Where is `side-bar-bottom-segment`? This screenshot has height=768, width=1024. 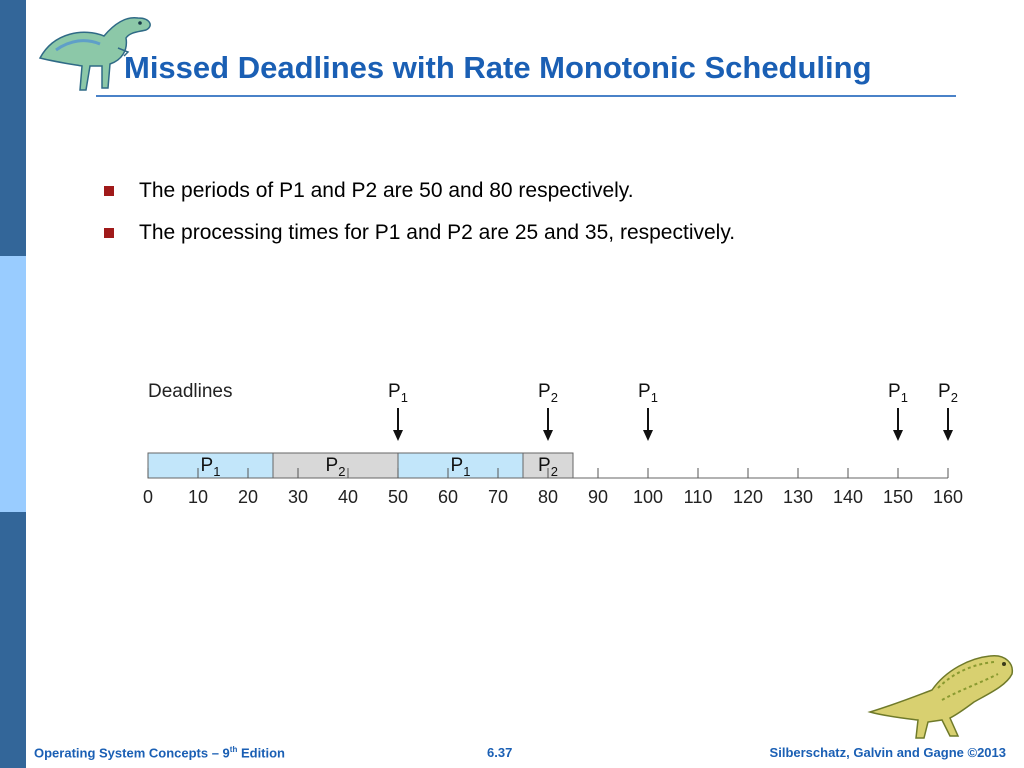 side-bar-bottom-segment is located at coordinates (13, 640).